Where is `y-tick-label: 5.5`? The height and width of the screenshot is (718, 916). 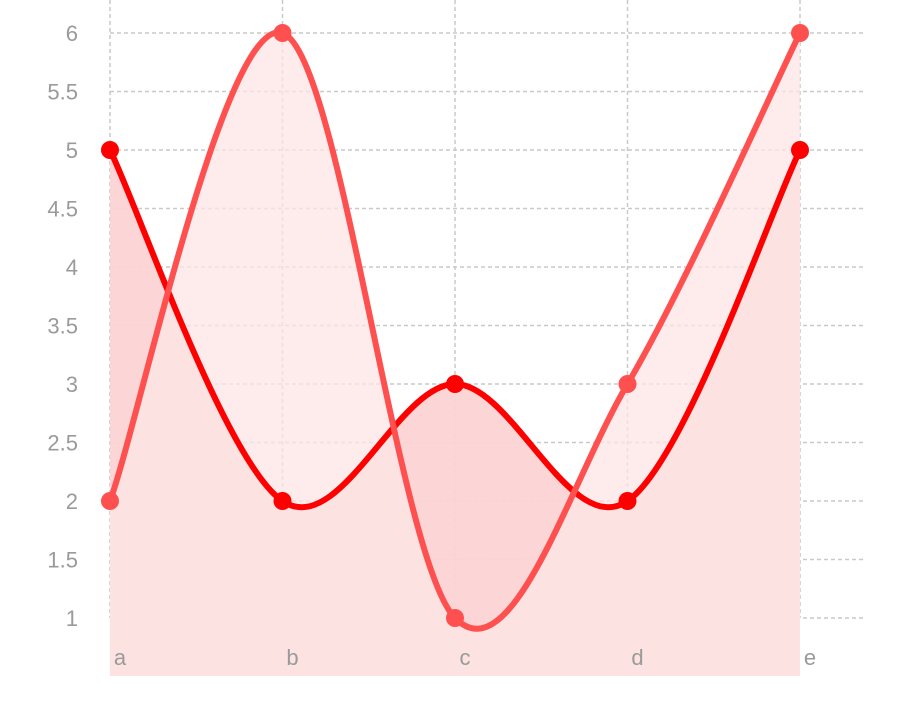
y-tick-label: 5.5 is located at coordinates (62, 92).